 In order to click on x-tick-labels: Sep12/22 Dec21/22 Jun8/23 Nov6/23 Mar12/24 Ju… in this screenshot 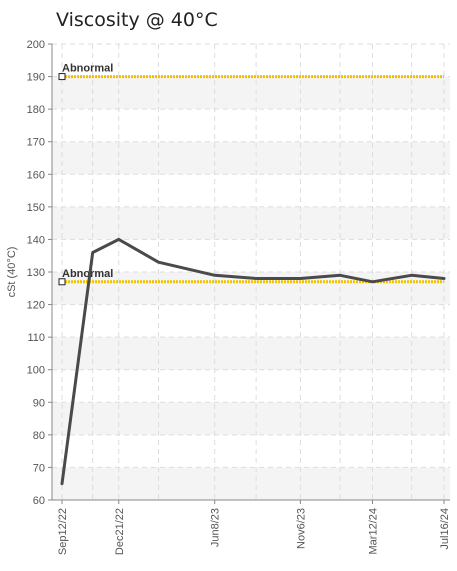, I will do `click(254, 531)`.